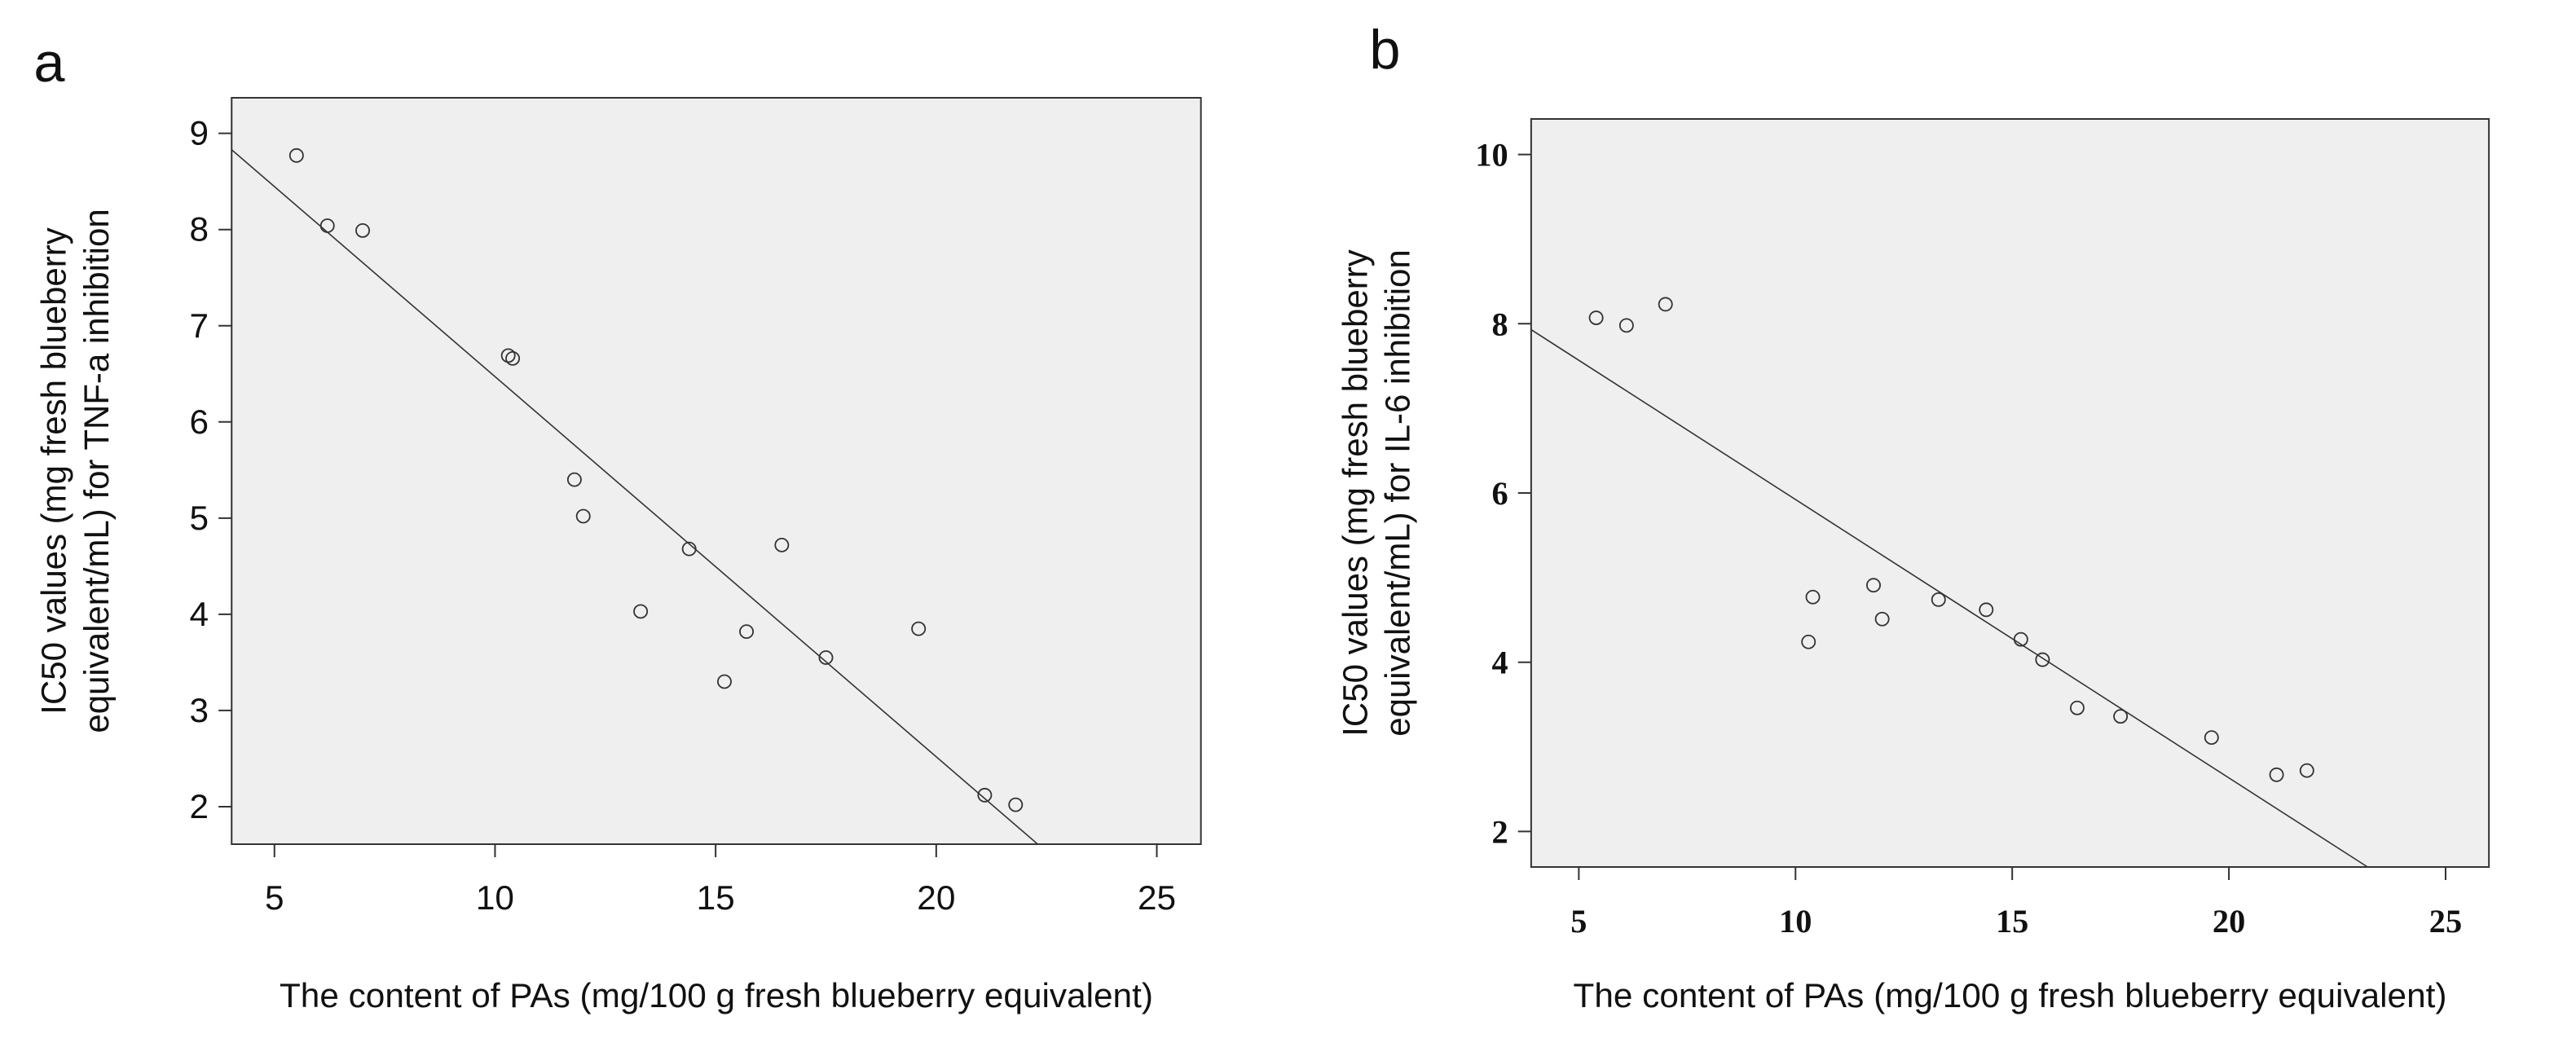  What do you see at coordinates (1385, 50) in the screenshot?
I see `panel-label: b` at bounding box center [1385, 50].